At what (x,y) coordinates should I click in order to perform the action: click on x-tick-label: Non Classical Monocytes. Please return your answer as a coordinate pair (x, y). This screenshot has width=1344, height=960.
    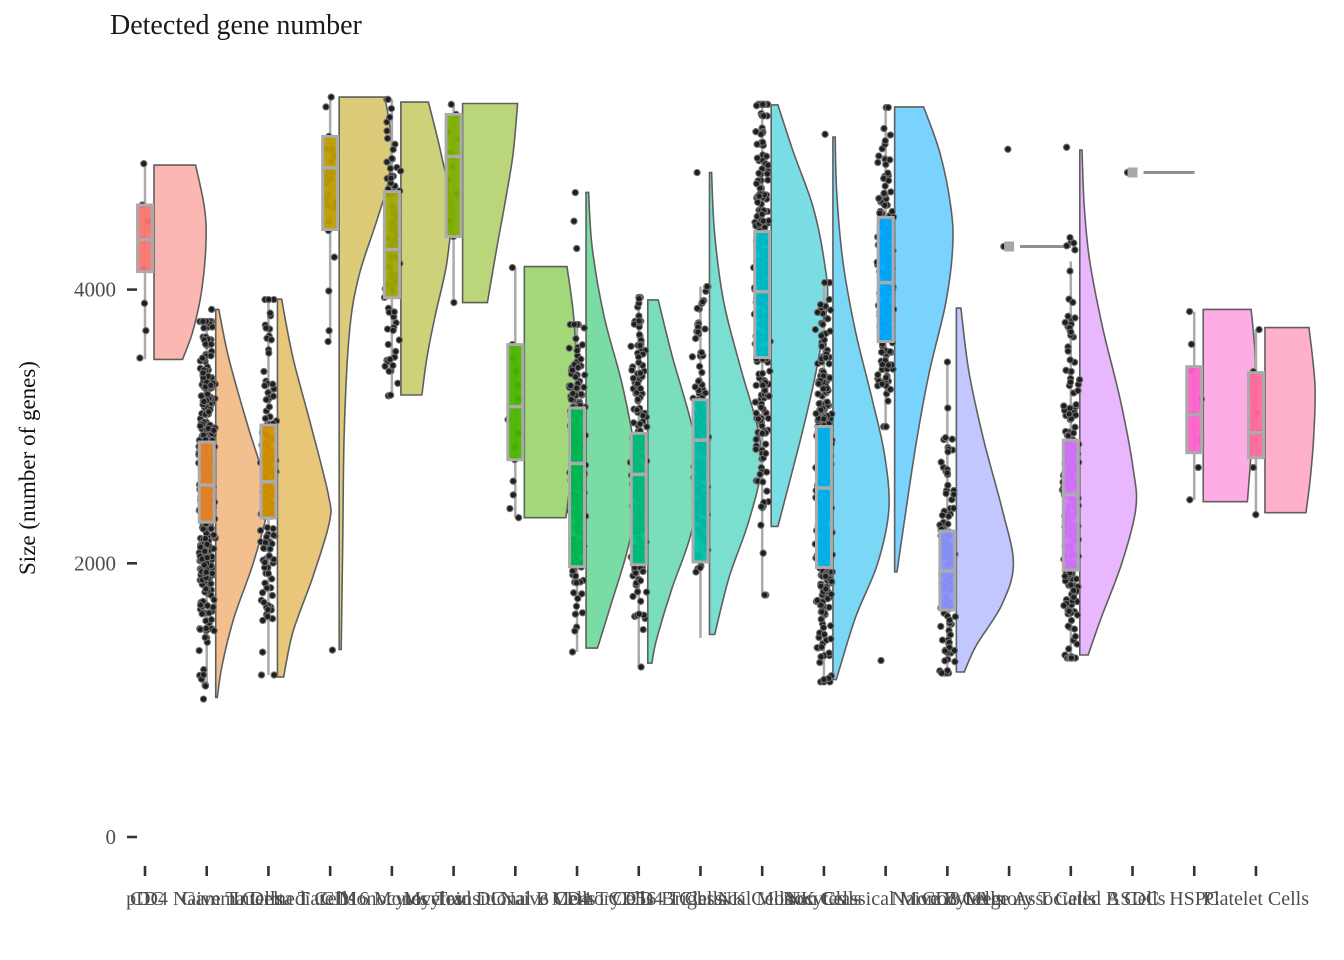
    Looking at the image, I should click on (886, 899).